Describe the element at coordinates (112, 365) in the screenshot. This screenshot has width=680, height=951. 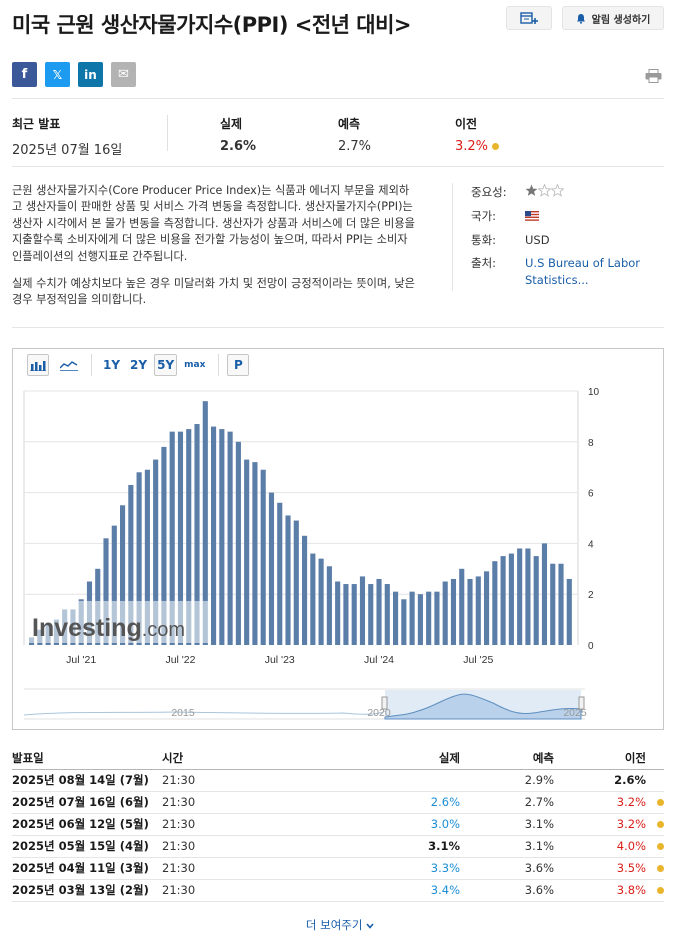
I see `range-1y-button: 1Y` at that location.